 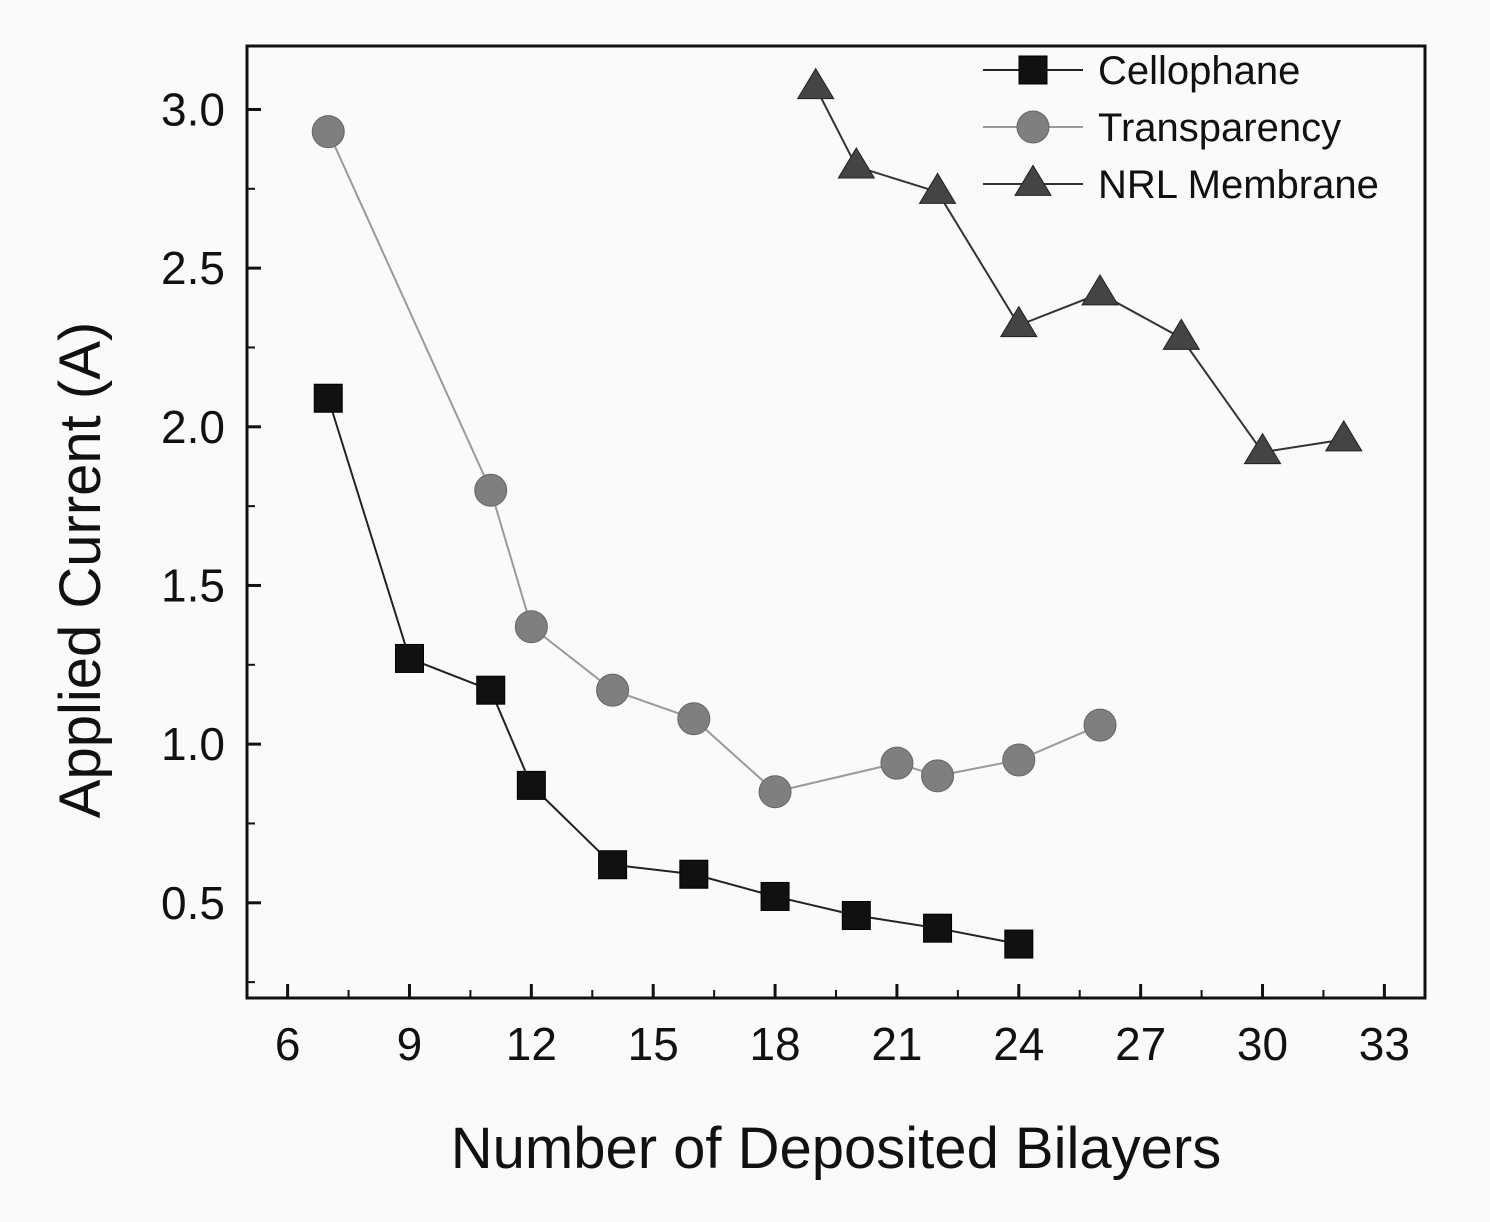 I want to click on x-tick-label: 30, so click(x=1262, y=1044).